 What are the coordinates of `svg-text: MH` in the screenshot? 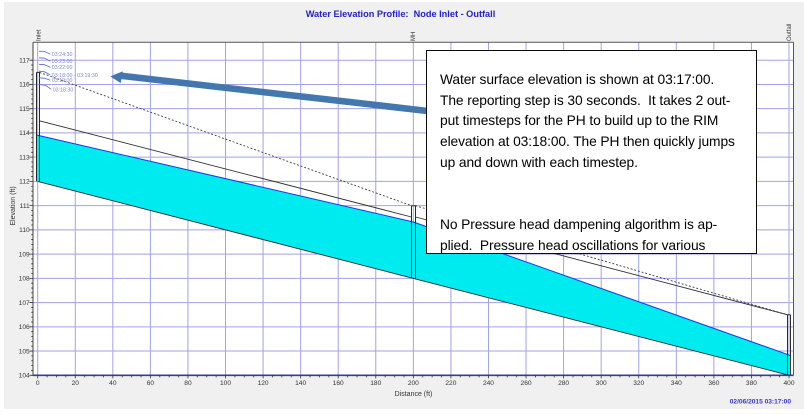 It's located at (414, 36).